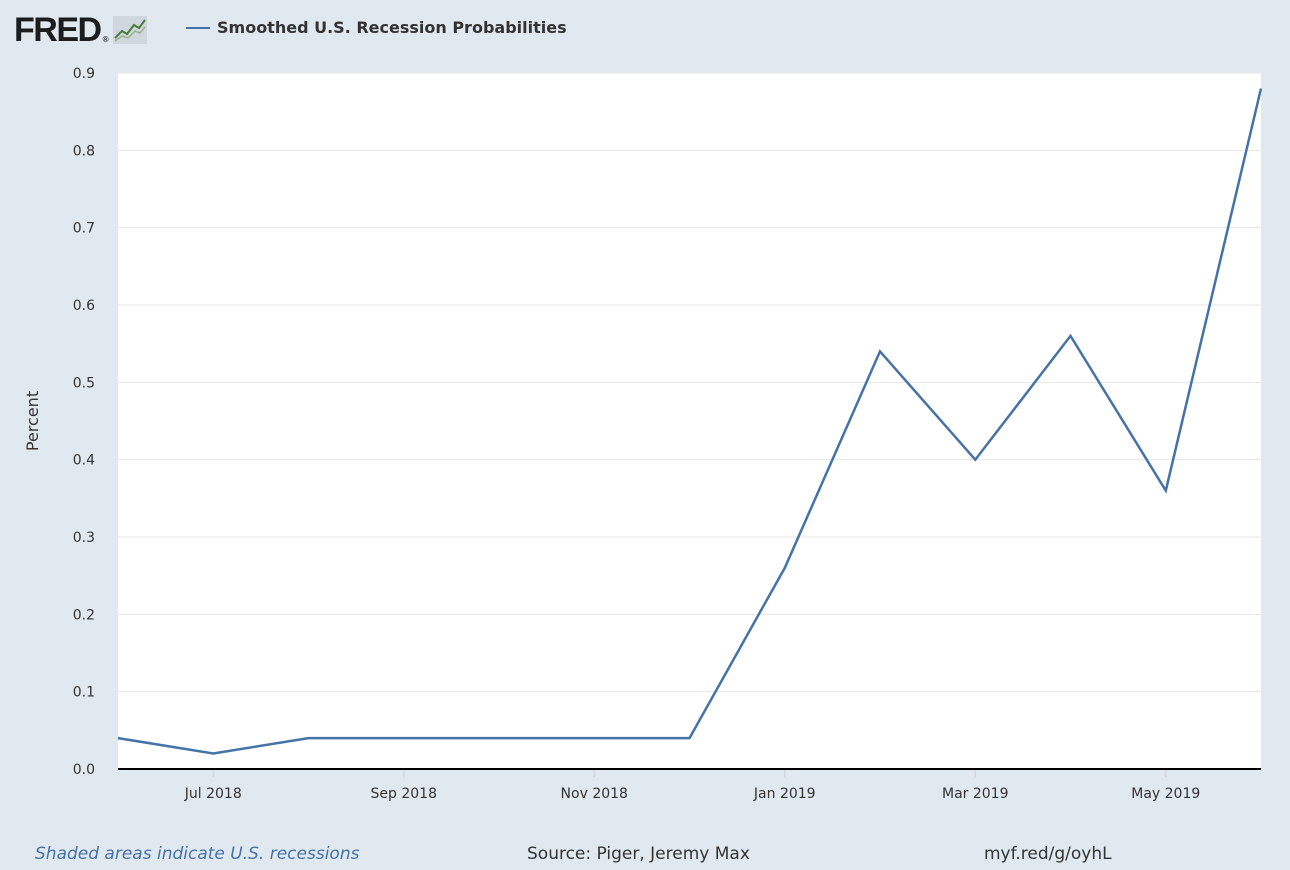 The width and height of the screenshot is (1290, 870). I want to click on x-tick-label: Nov 2018, so click(594, 794).